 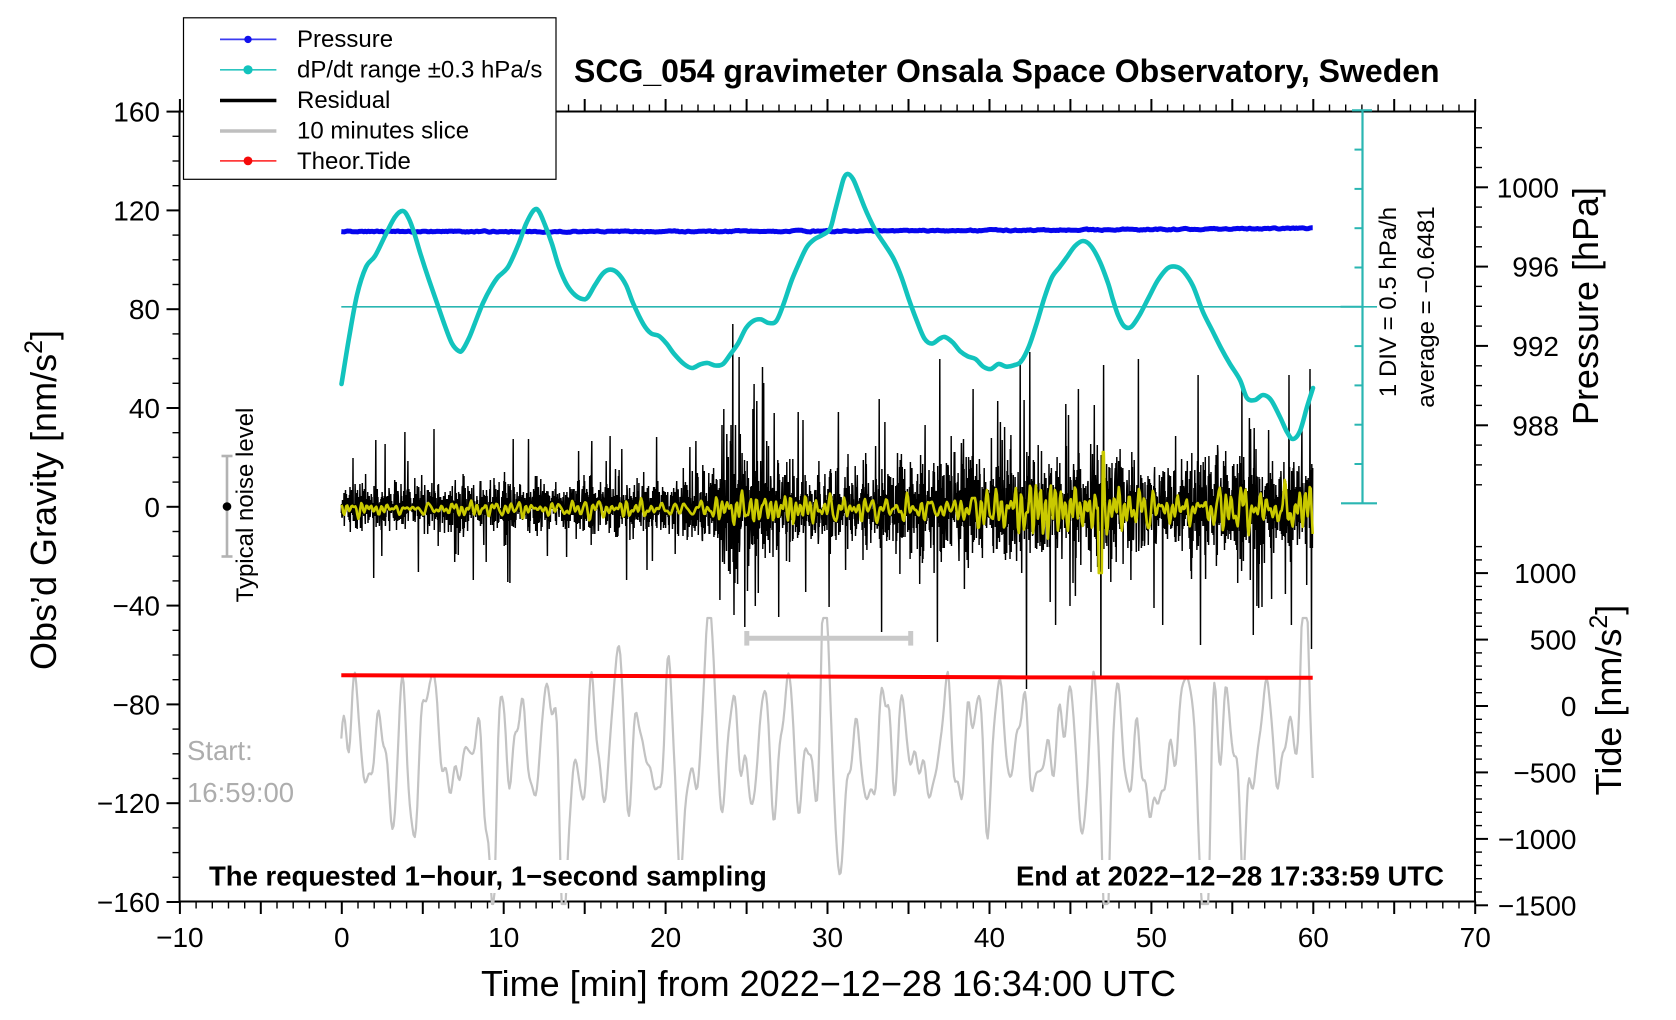 What do you see at coordinates (1230, 876) in the screenshot?
I see `svg-text: End at 2022−12−28 17:33:59 UTC` at bounding box center [1230, 876].